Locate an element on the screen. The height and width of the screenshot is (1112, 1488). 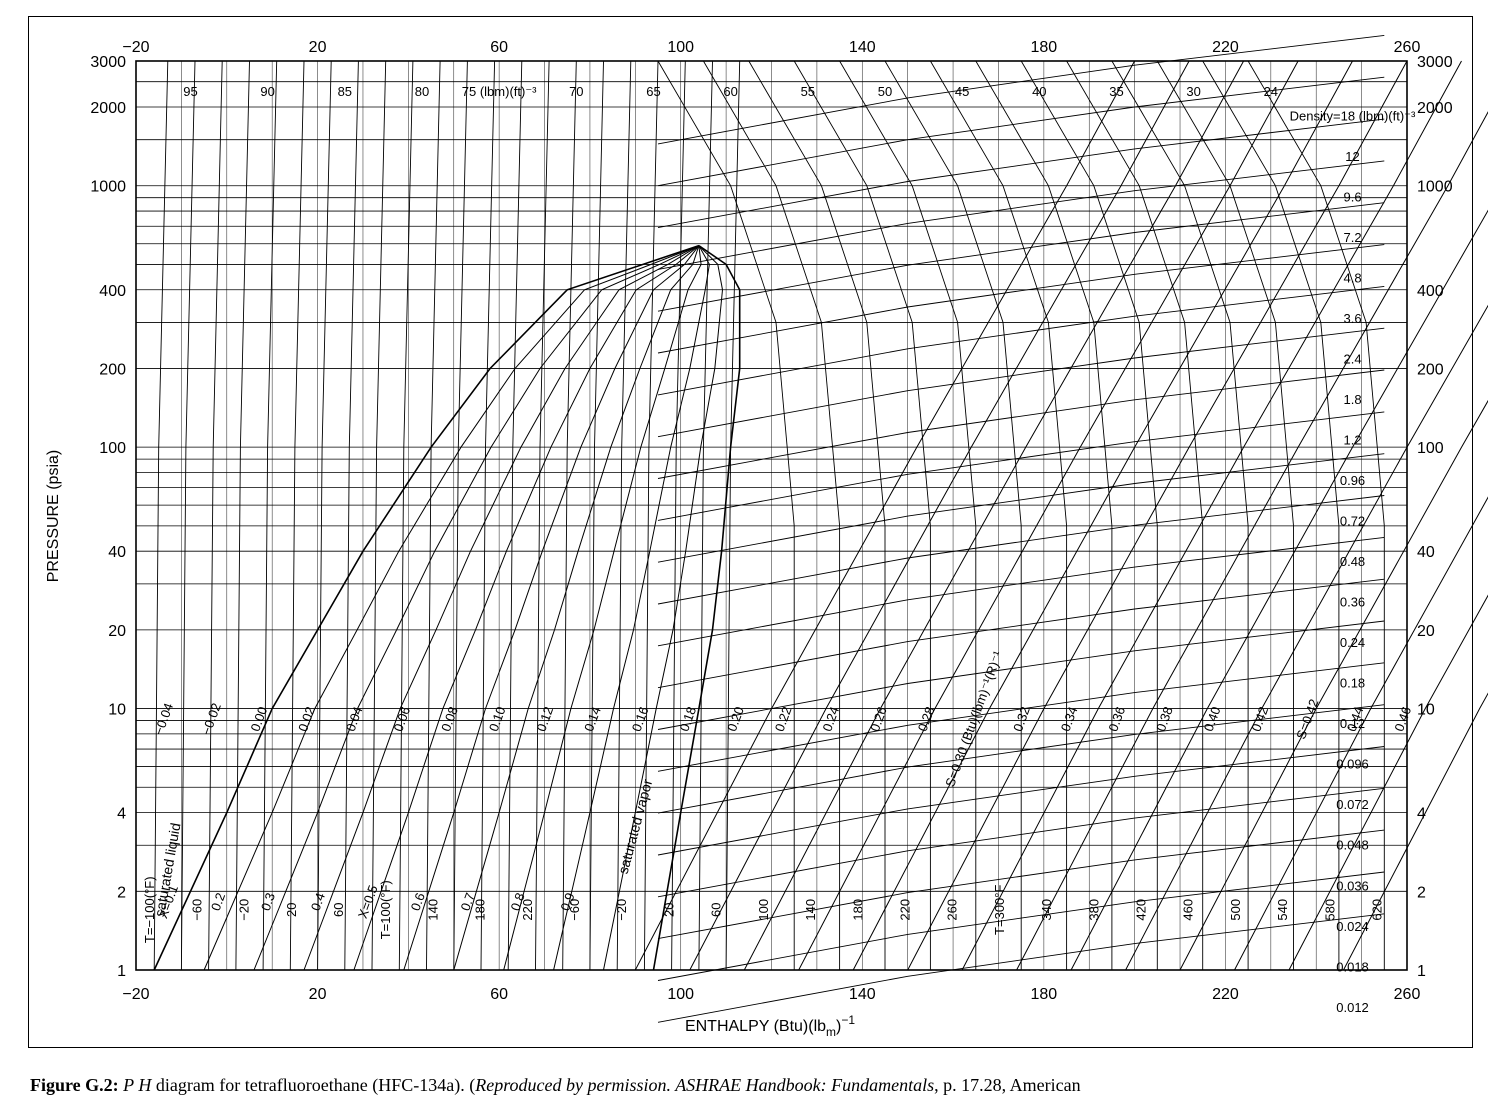
density-label: 0.18 is located at coordinates (1352, 683).